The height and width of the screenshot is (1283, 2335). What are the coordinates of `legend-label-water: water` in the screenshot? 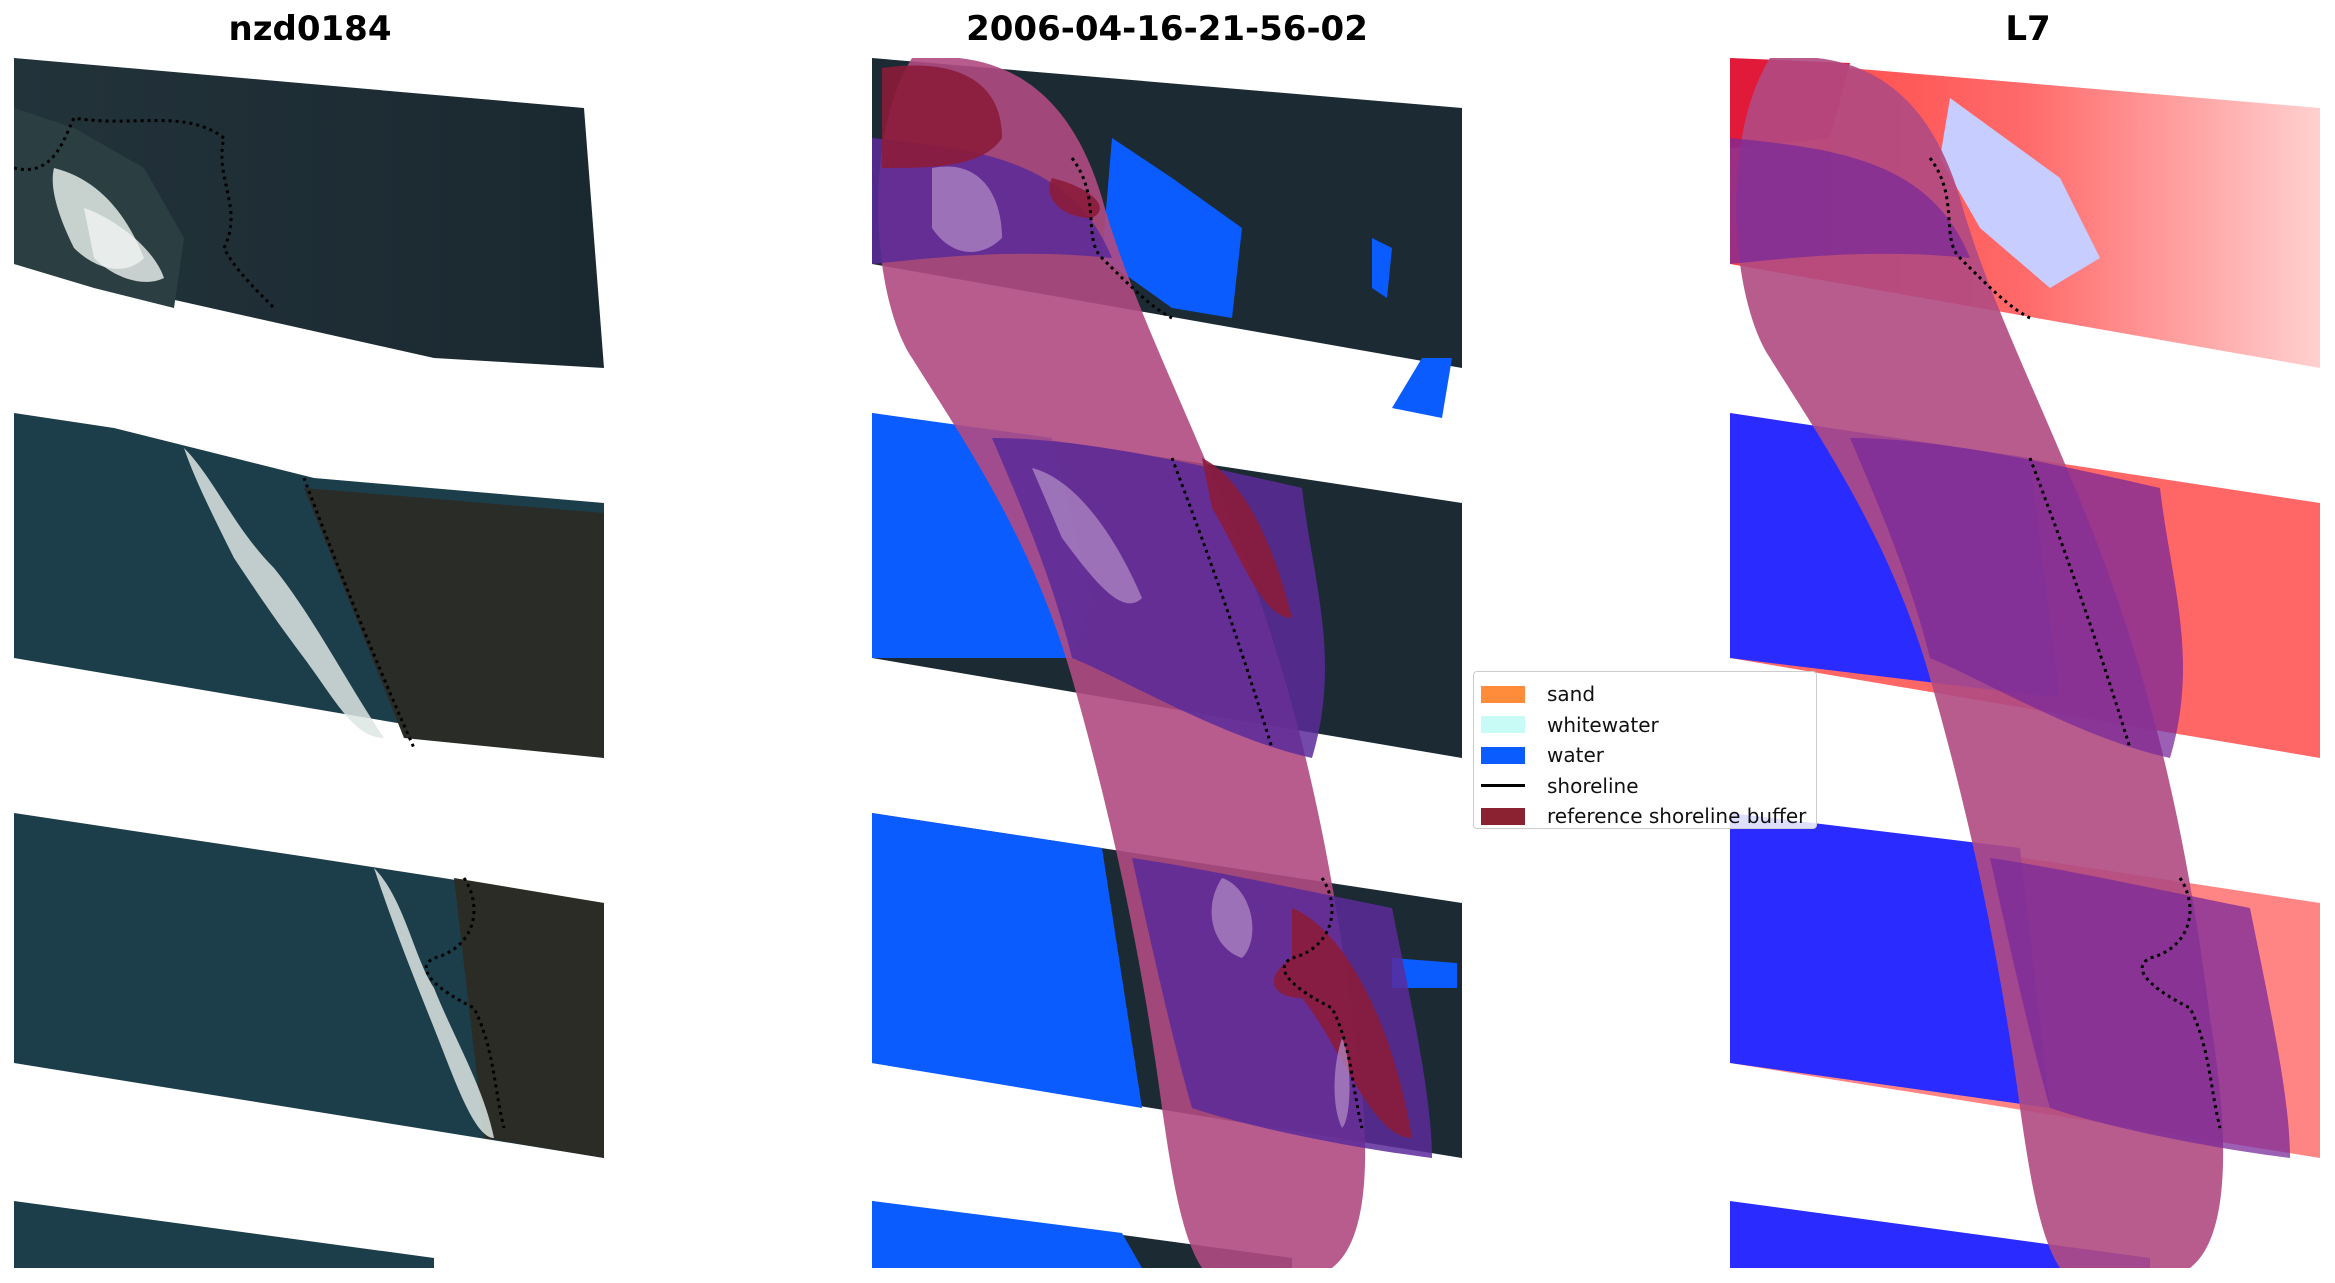 It's located at (1575, 755).